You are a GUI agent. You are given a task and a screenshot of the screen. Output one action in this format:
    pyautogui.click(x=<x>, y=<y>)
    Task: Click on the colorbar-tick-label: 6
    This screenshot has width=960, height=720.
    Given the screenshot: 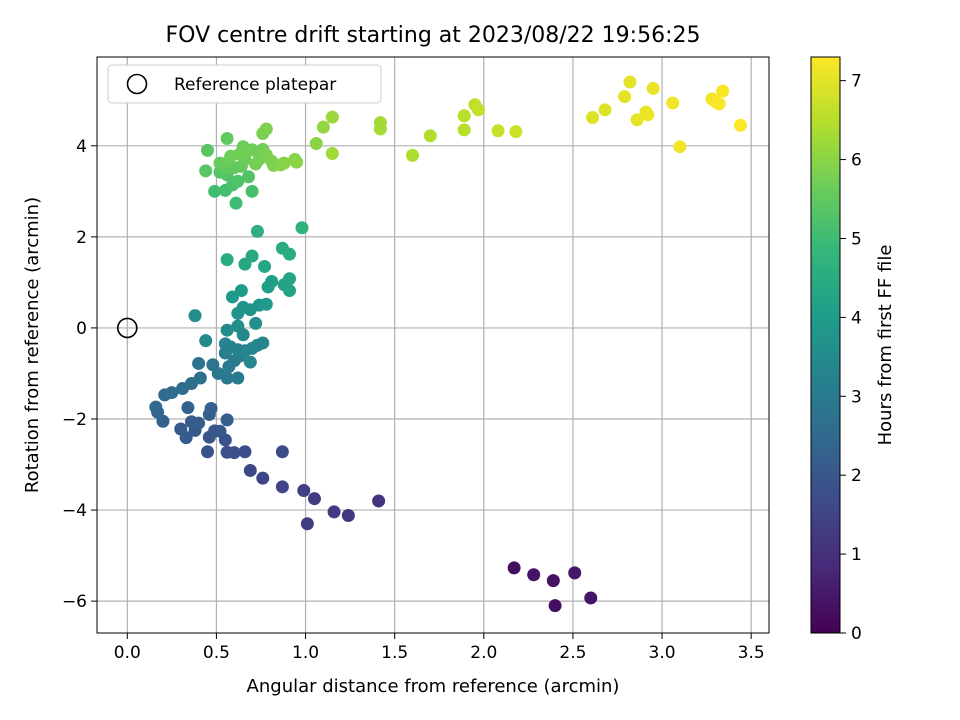 What is the action you would take?
    pyautogui.click(x=856, y=161)
    